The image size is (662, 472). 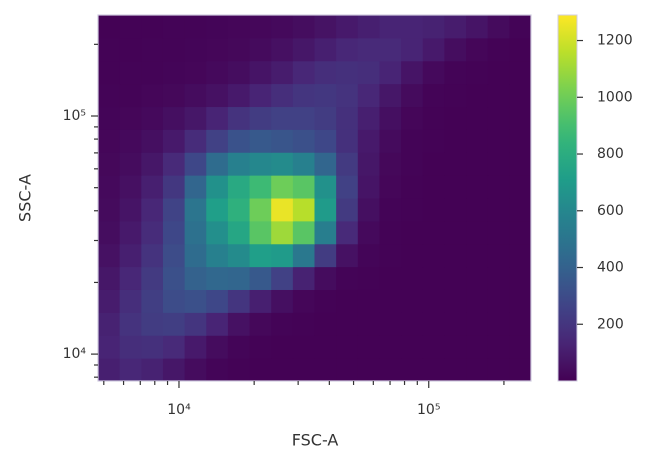 What do you see at coordinates (428, 410) in the screenshot?
I see `x-tick-label: 10⁵` at bounding box center [428, 410].